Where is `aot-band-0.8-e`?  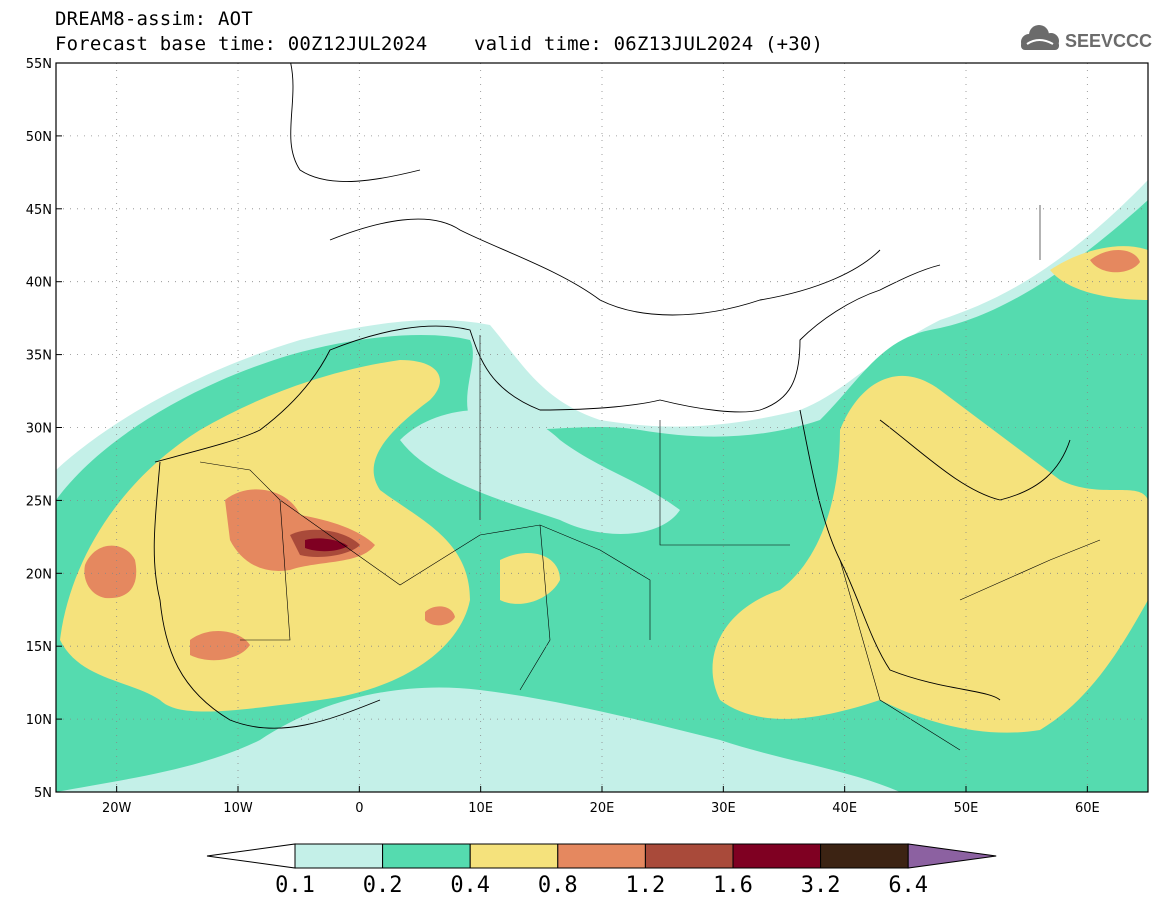
aot-band-0.8-e is located at coordinates (1115, 261).